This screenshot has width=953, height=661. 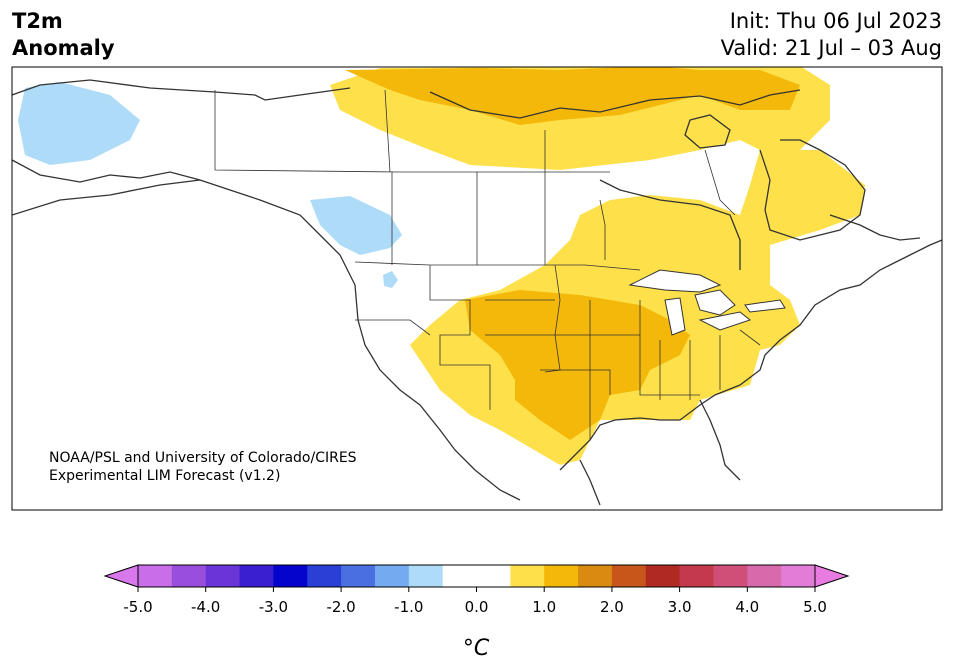 I want to click on credit-line-2: Experimental LIM Forecast (v1.2), so click(x=165, y=476).